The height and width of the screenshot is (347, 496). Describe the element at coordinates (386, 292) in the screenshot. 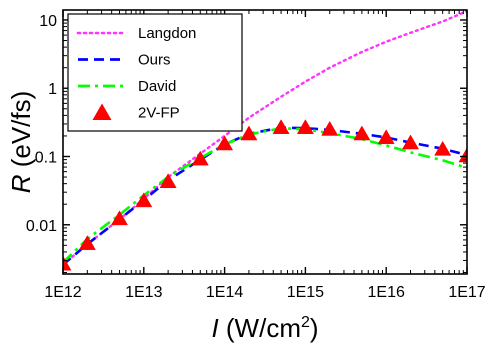

I see `x-tick-label: 1E16` at that location.